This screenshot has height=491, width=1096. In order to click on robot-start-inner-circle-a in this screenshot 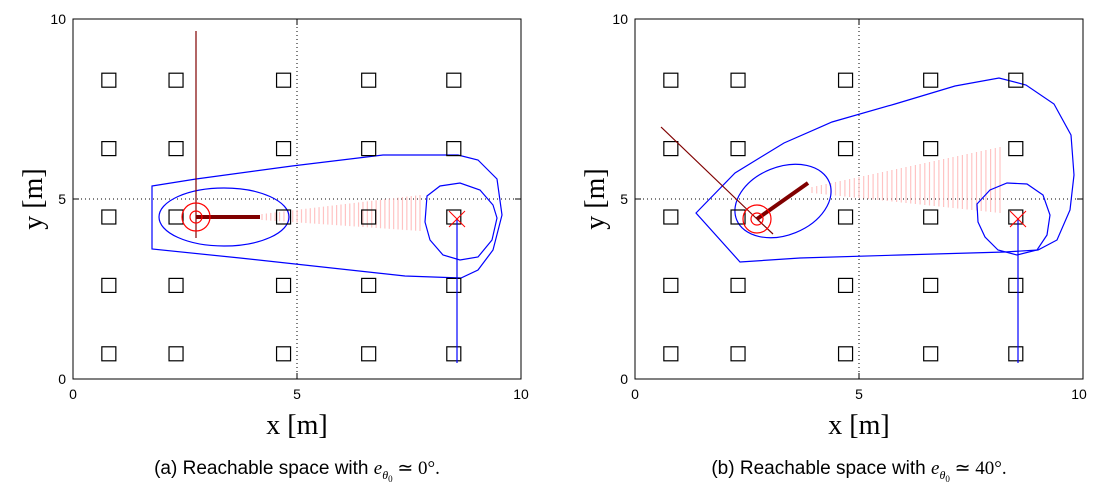, I will do `click(196, 217)`.